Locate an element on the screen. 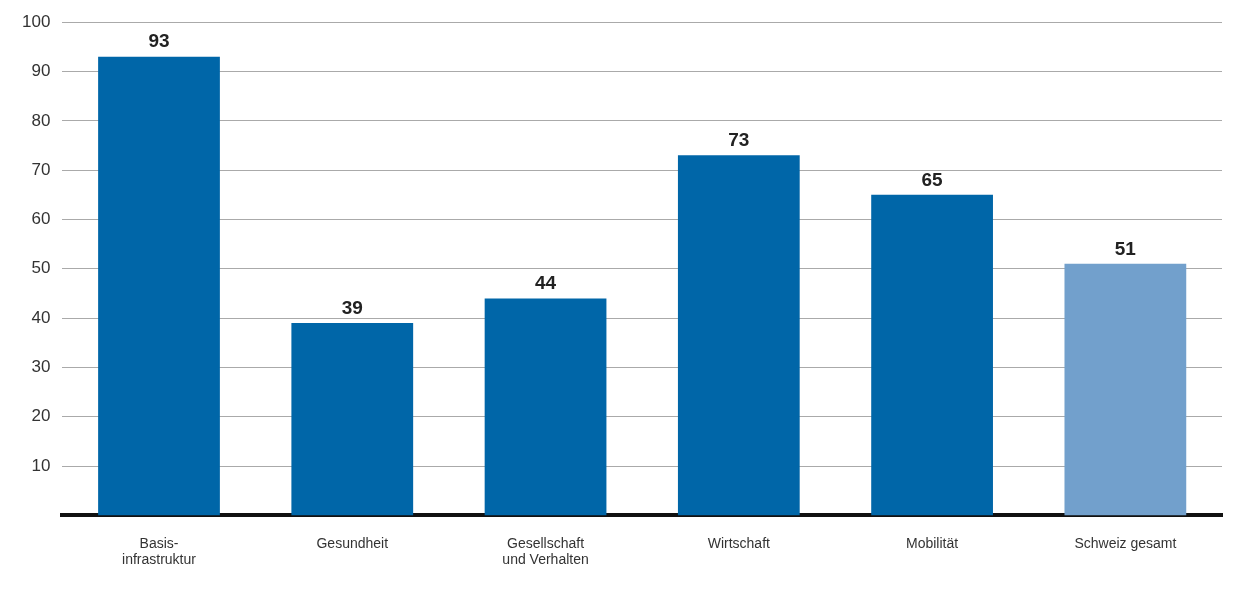  y-tick-label: 10 is located at coordinates (41, 465).